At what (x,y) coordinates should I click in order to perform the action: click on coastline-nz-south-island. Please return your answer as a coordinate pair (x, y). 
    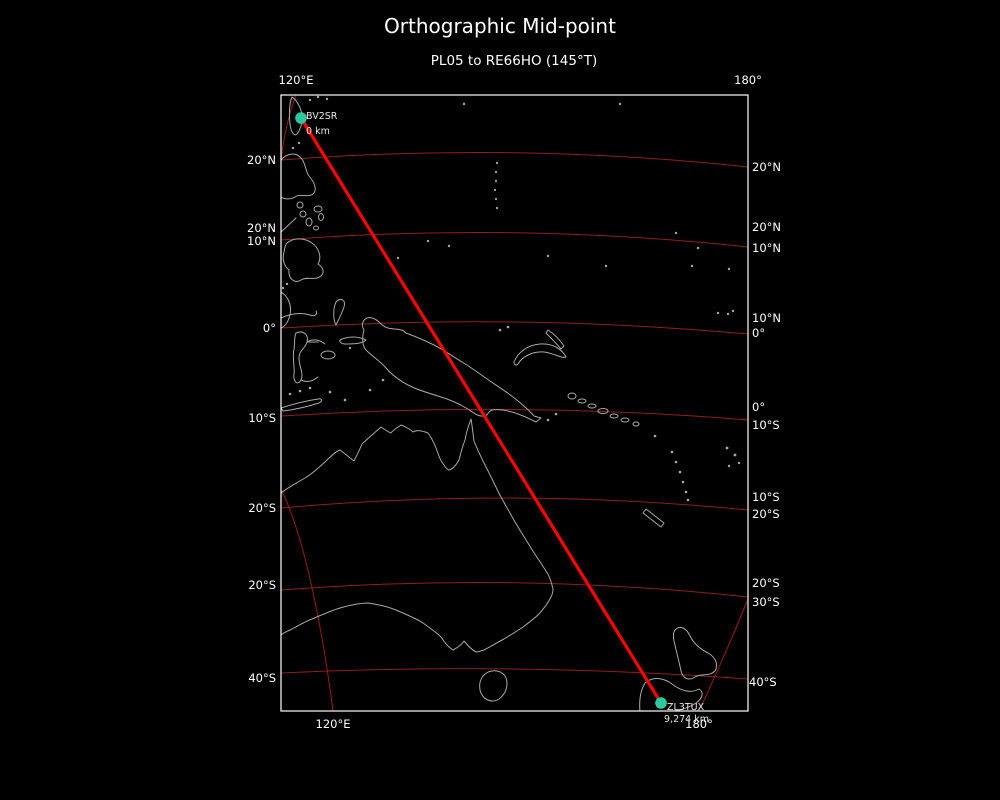
    Looking at the image, I should click on (671, 694).